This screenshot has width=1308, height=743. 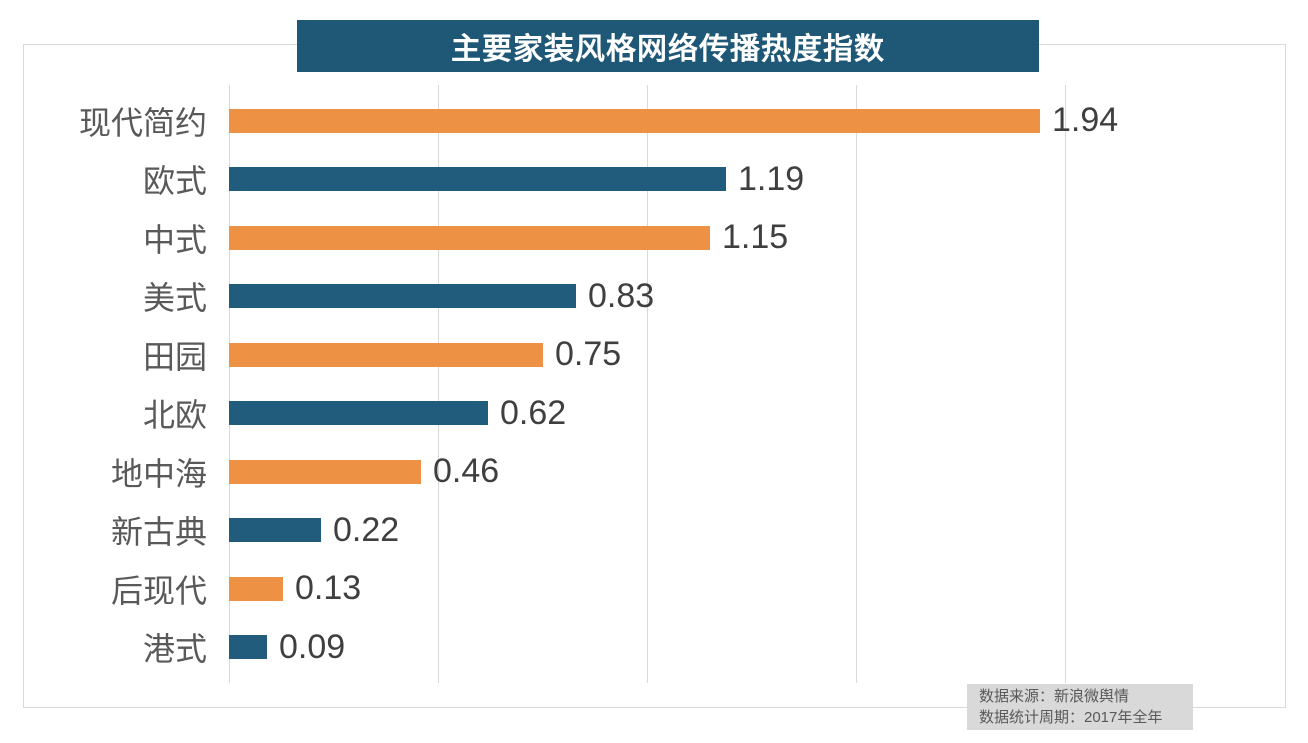 What do you see at coordinates (1054, 696) in the screenshot?
I see `data-source-line-1: 数据来源：新浪微舆情` at bounding box center [1054, 696].